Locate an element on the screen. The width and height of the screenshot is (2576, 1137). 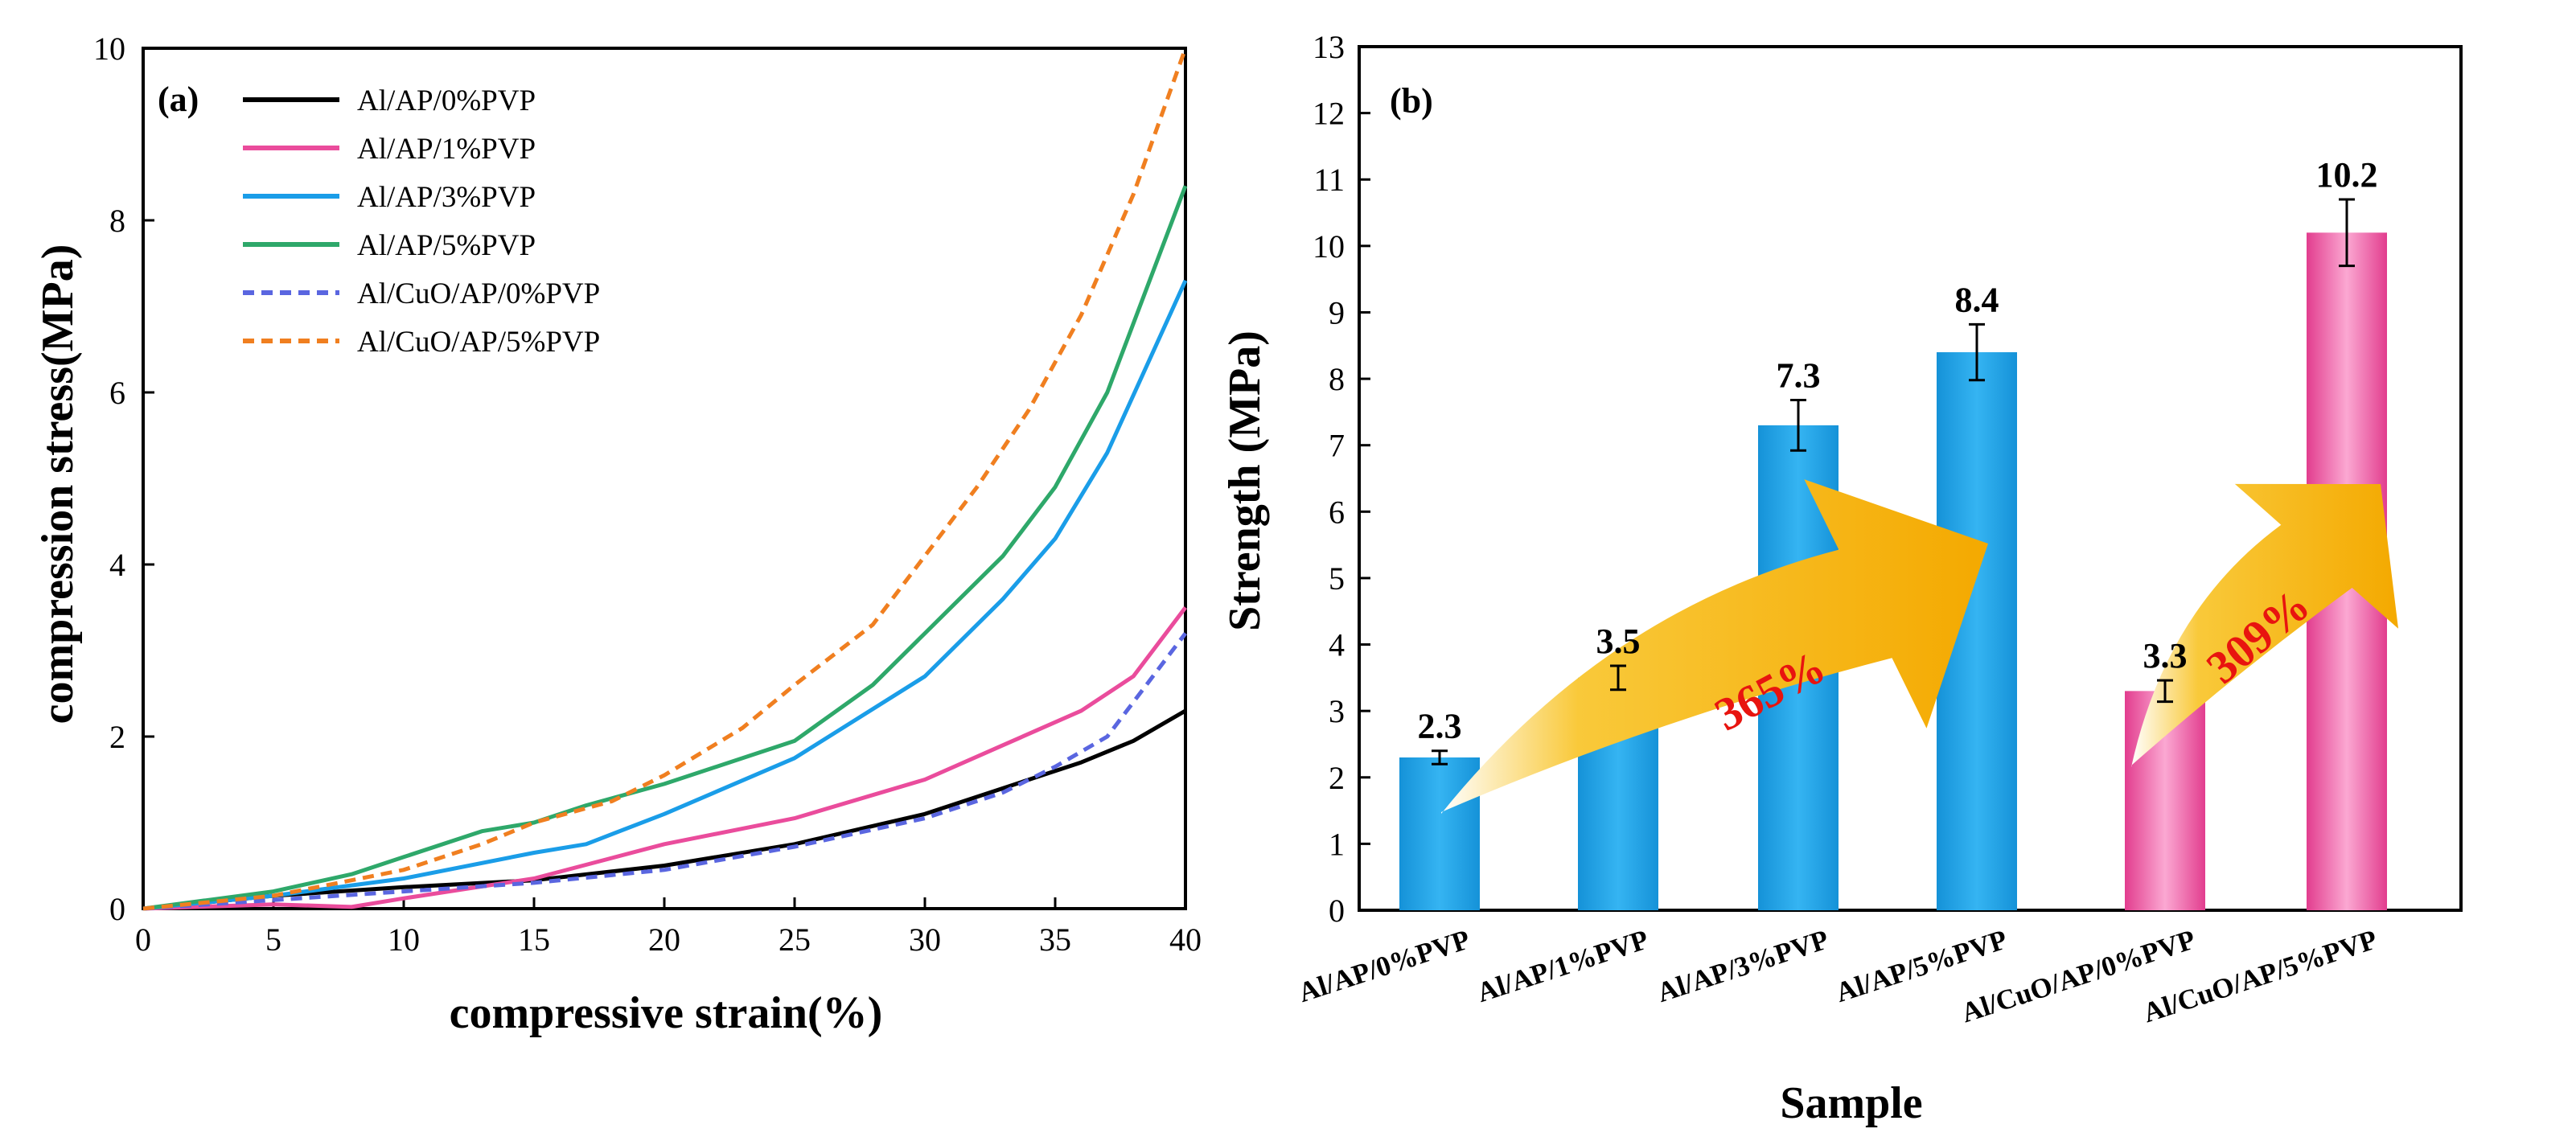
legend-entry: Al/AP/3%PVP is located at coordinates (446, 197).